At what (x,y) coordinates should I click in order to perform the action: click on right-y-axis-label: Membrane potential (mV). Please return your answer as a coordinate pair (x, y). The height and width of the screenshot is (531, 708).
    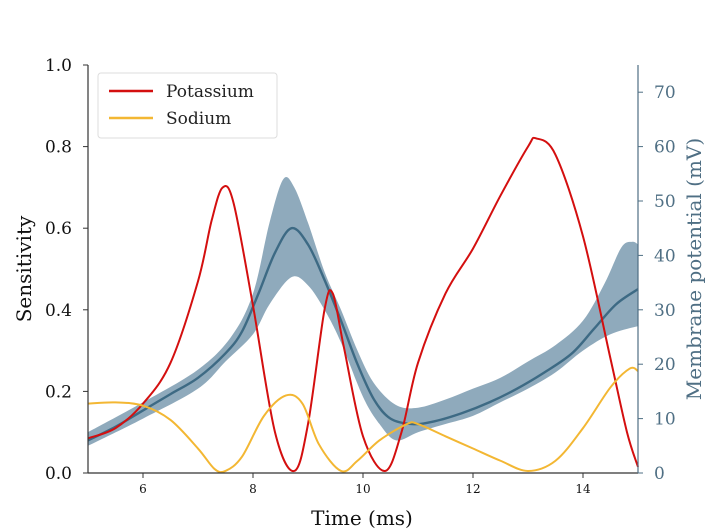
    Looking at the image, I should click on (694, 269).